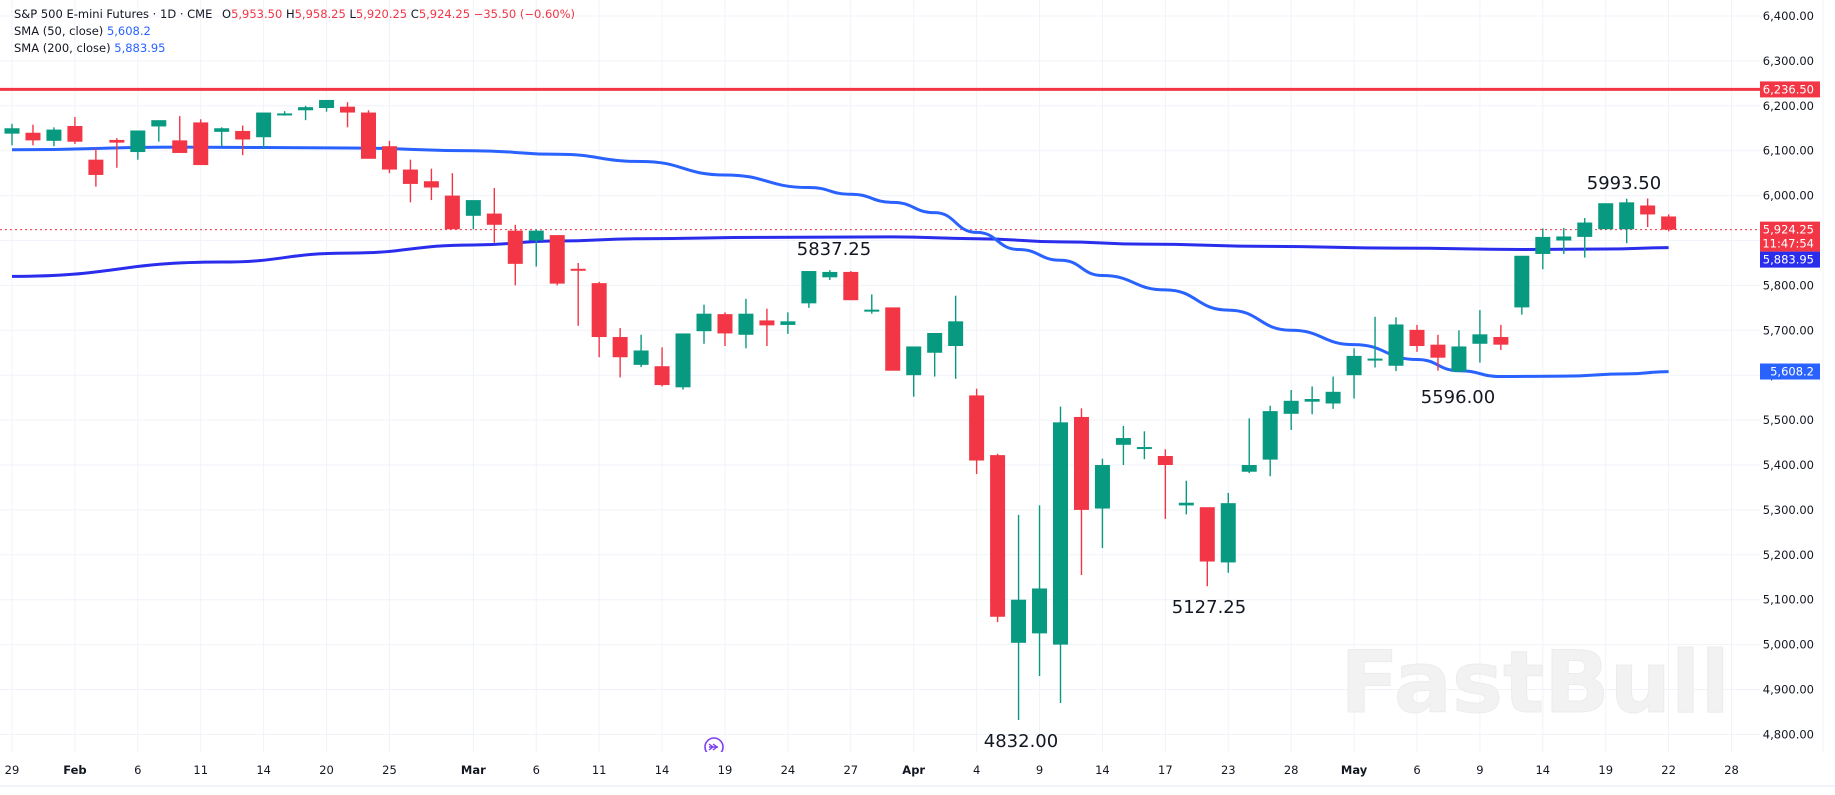  What do you see at coordinates (294, 31) in the screenshot?
I see `sma50-row: SMA (50, close) 5,608.2` at bounding box center [294, 31].